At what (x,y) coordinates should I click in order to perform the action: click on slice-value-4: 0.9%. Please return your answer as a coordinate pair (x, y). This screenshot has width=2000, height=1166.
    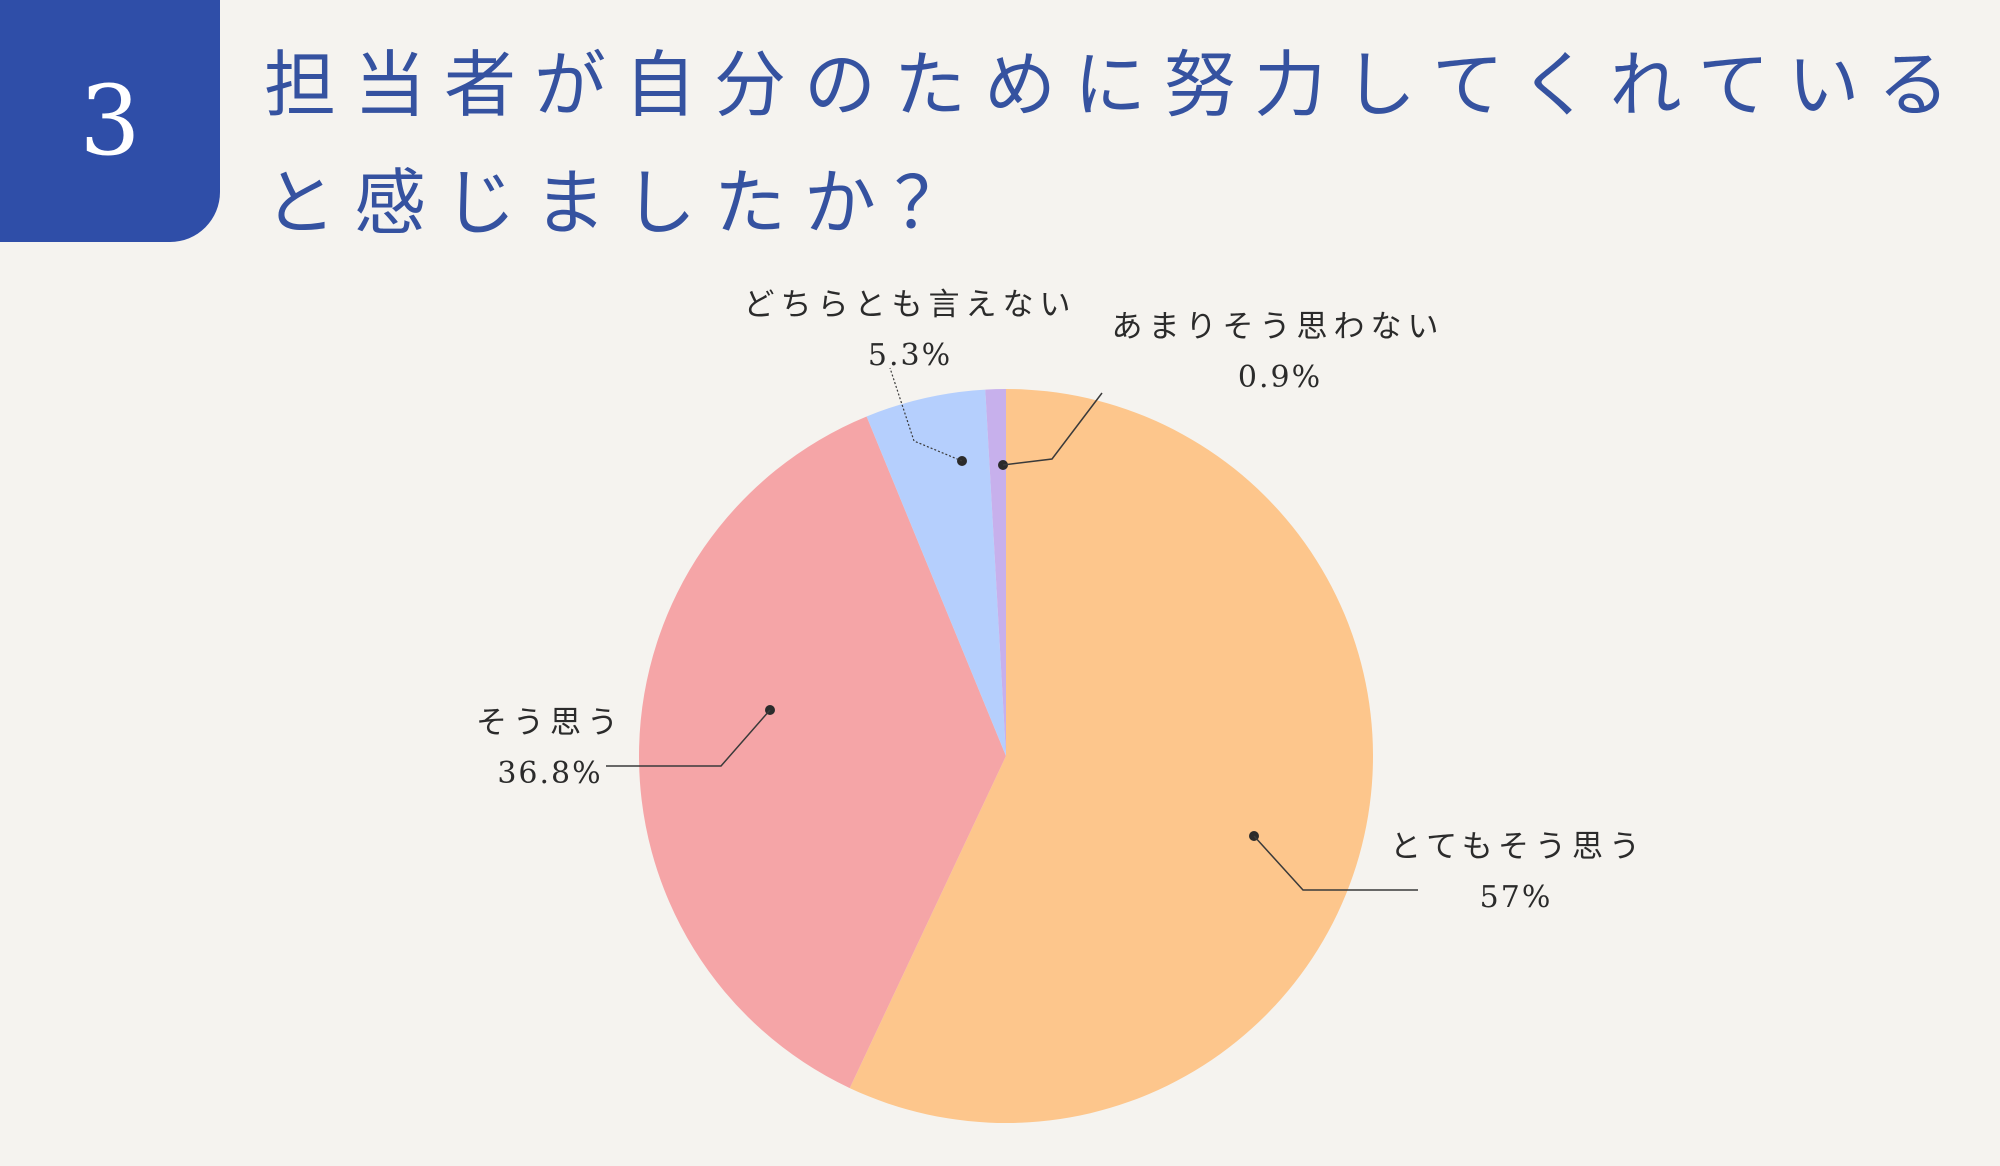
    Looking at the image, I should click on (1280, 377).